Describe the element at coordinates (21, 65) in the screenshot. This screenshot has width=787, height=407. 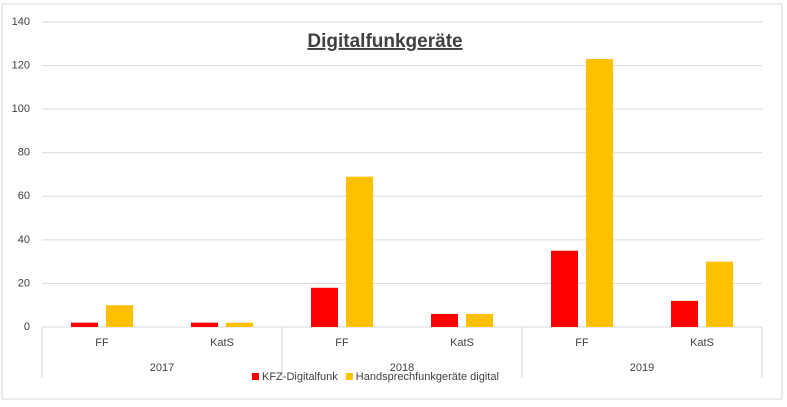
I see `y-tick-label: 120` at that location.